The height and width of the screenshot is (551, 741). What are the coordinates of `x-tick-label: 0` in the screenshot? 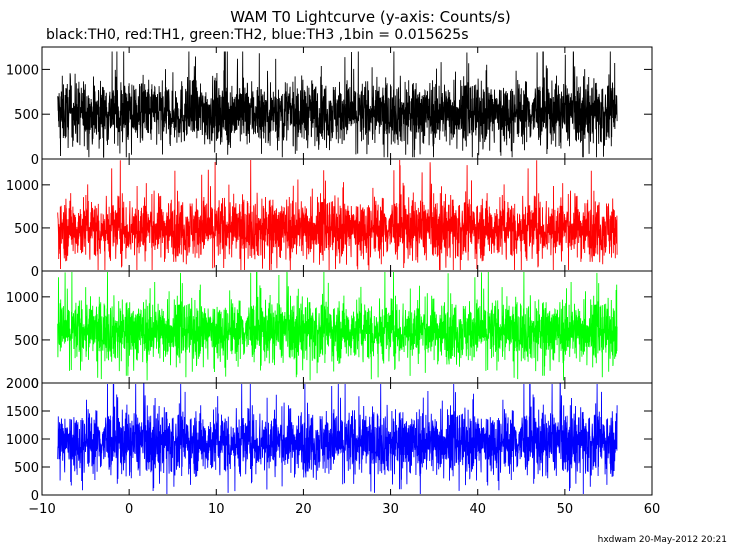 It's located at (129, 509).